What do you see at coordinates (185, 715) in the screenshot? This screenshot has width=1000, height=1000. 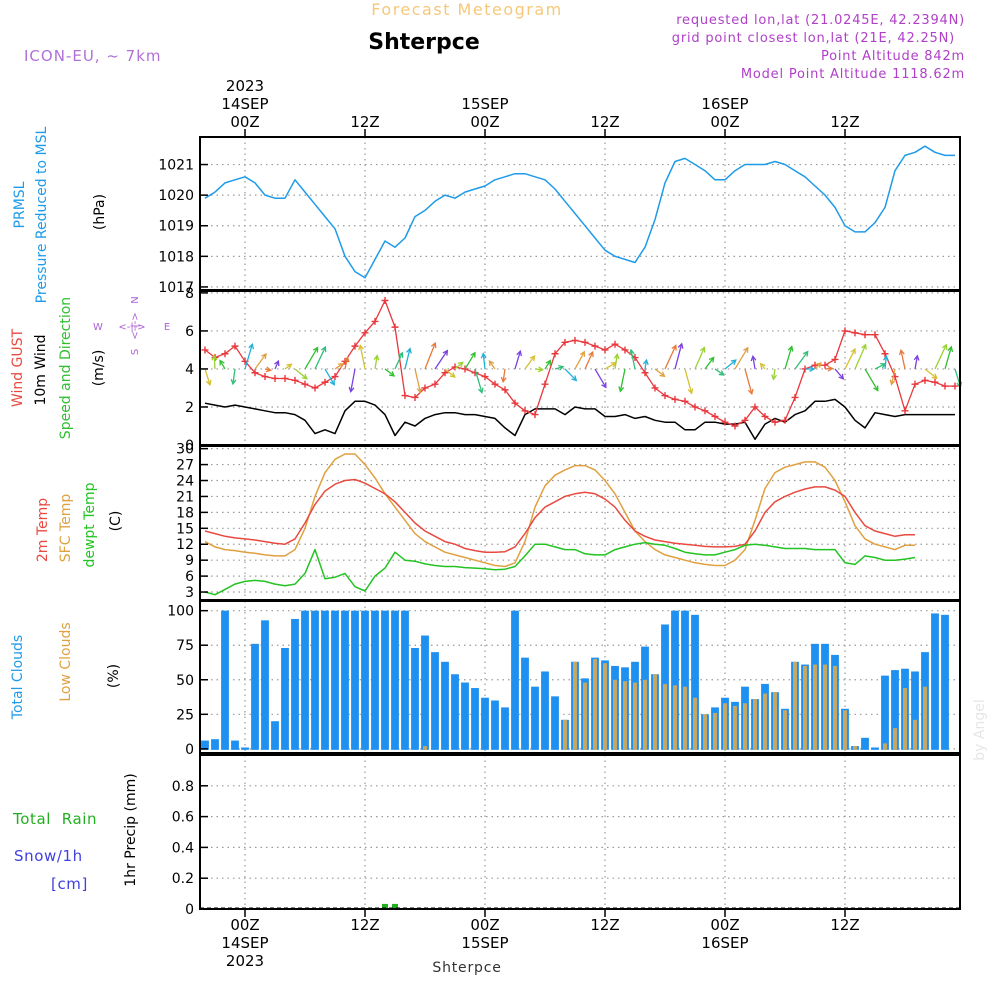 I see `clouds-ytick-label: 25` at bounding box center [185, 715].